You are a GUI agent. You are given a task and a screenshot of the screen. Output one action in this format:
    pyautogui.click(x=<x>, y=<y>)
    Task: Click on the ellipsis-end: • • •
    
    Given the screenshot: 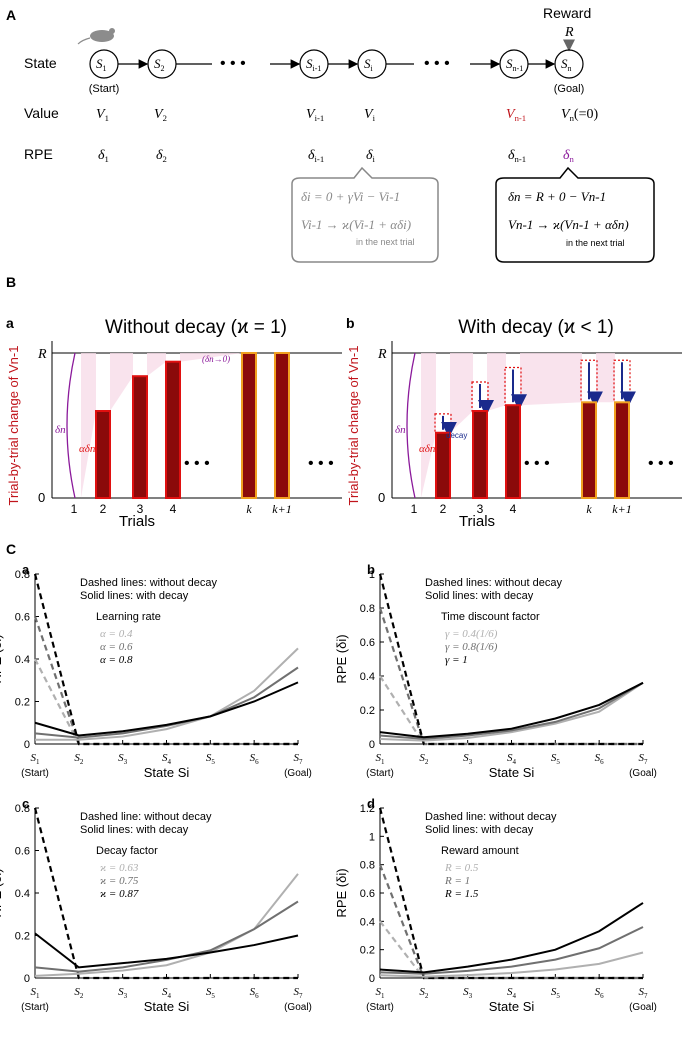 What is the action you would take?
    pyautogui.click(x=661, y=463)
    